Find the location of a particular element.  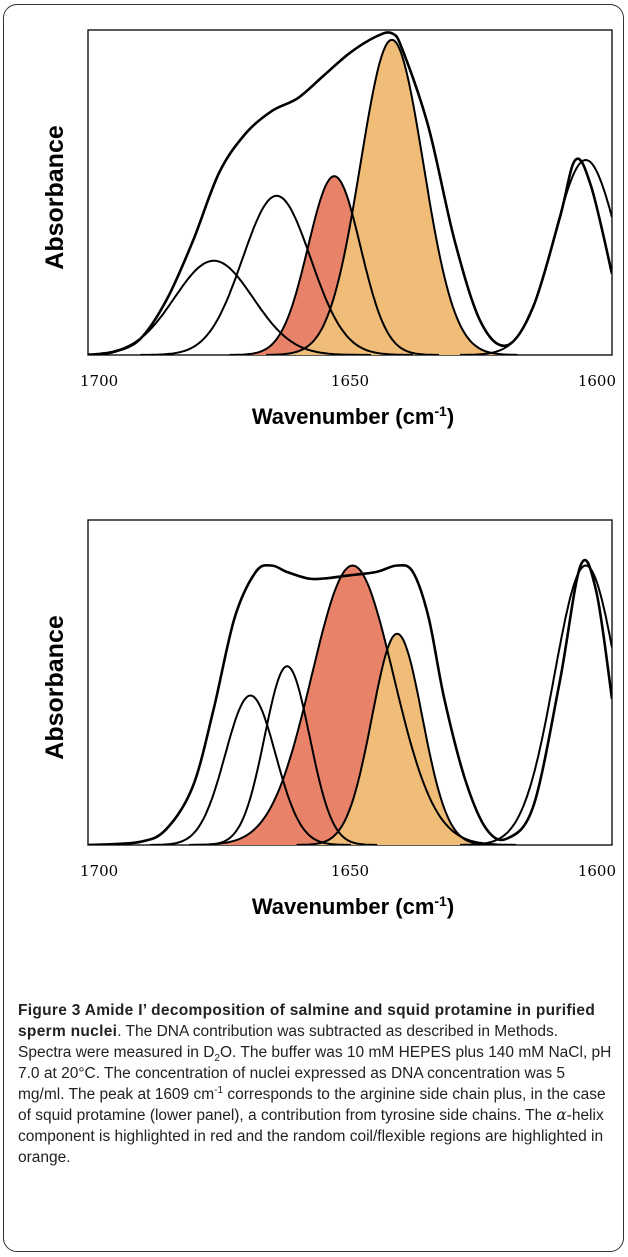

caption-superscript: -1 is located at coordinates (219, 1090).